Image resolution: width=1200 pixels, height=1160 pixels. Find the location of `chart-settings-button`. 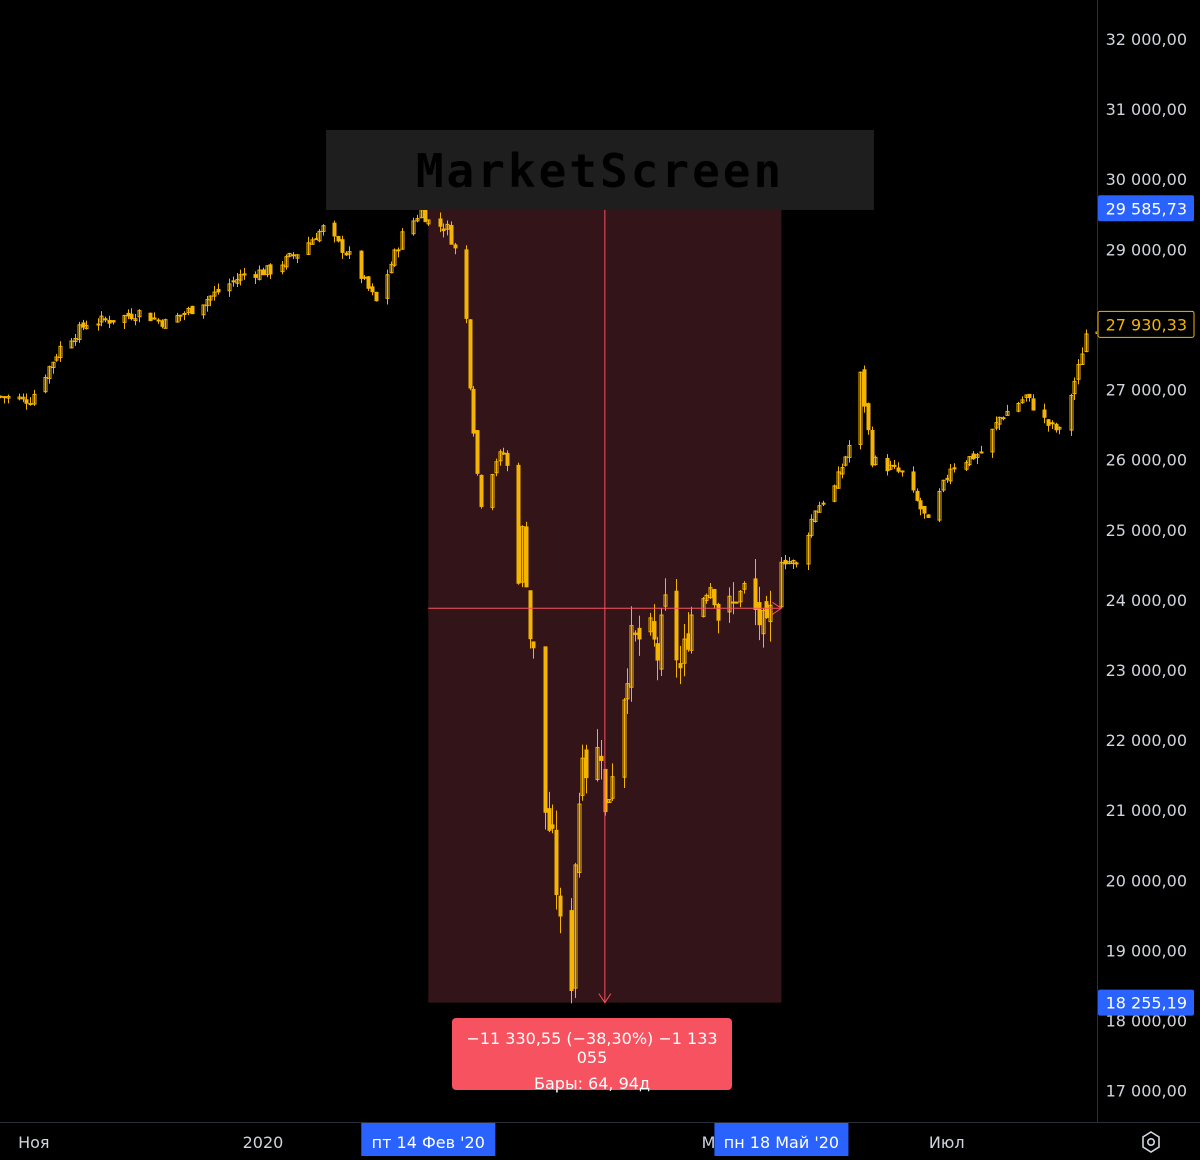

chart-settings-button is located at coordinates (1151, 1142).